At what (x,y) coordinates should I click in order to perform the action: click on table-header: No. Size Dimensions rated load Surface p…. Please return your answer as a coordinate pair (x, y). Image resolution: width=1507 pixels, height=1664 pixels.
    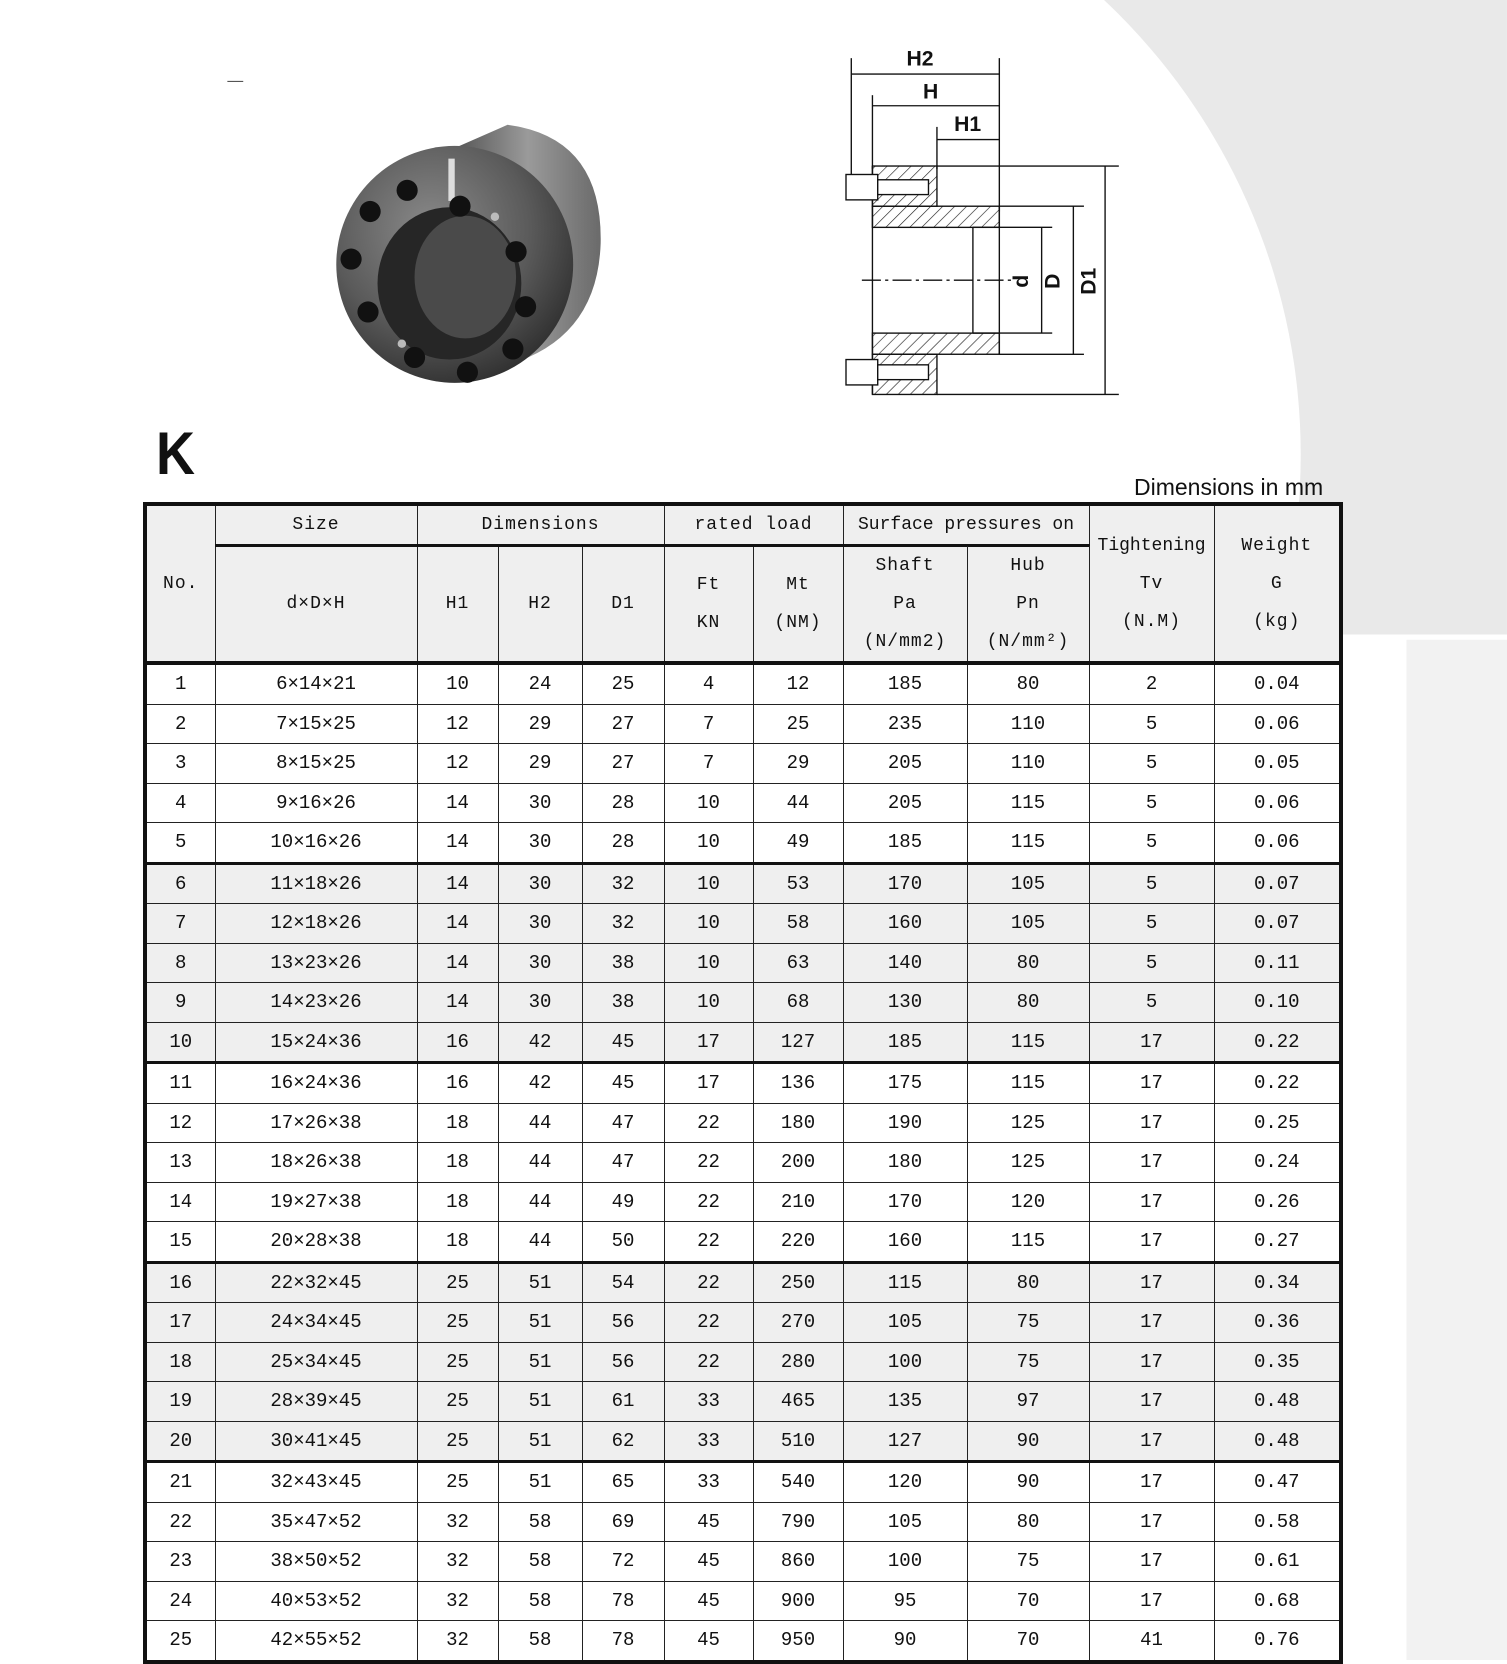
    Looking at the image, I should click on (743, 584).